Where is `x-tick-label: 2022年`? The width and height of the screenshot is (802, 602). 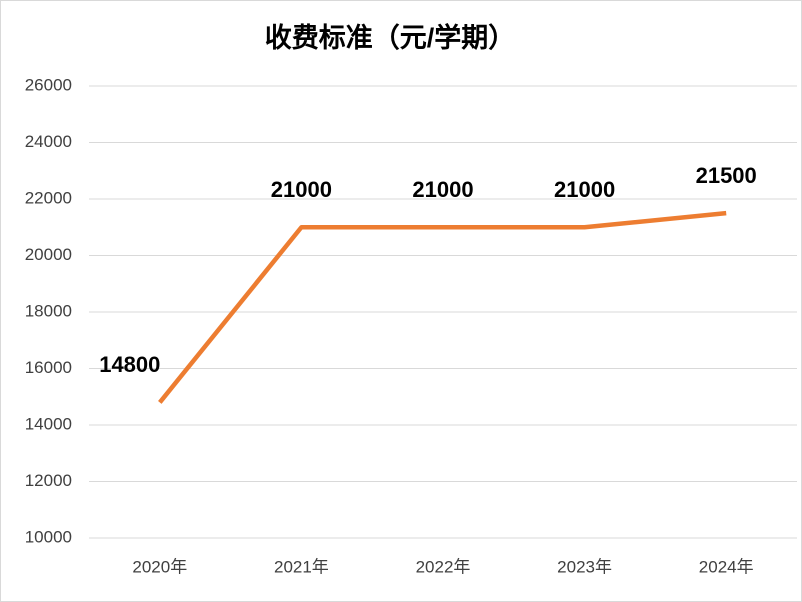 x-tick-label: 2022年 is located at coordinates (443, 566).